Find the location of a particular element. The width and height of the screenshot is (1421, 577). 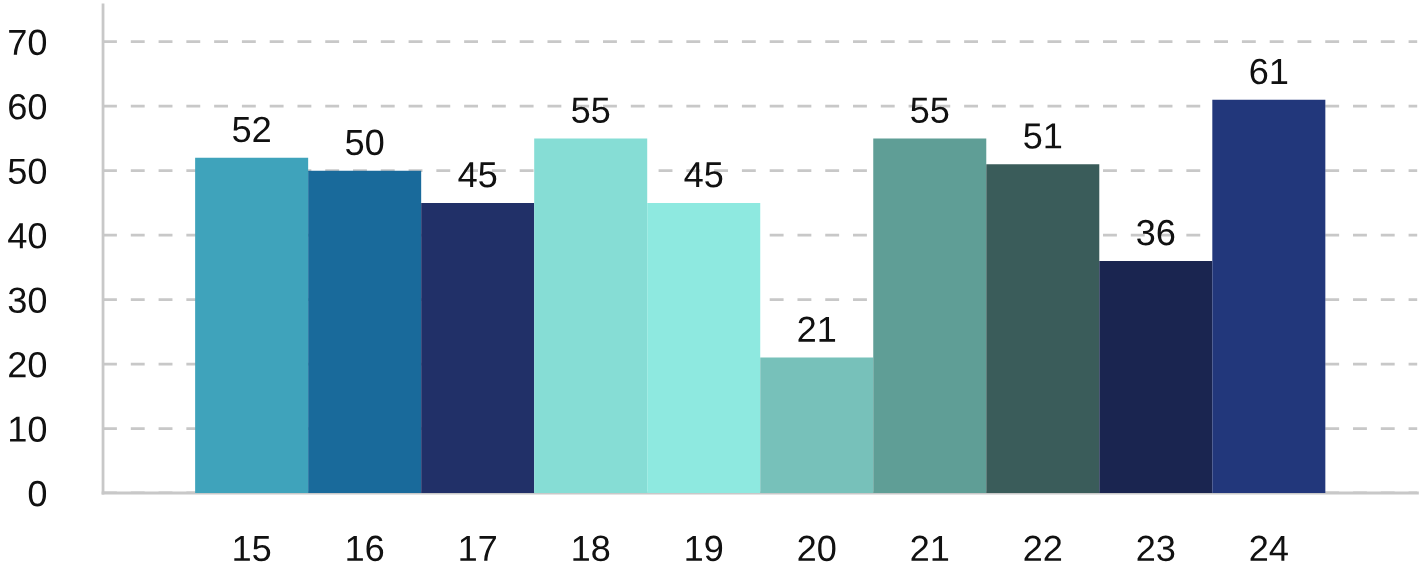

x-tick-label: 21 is located at coordinates (930, 548).